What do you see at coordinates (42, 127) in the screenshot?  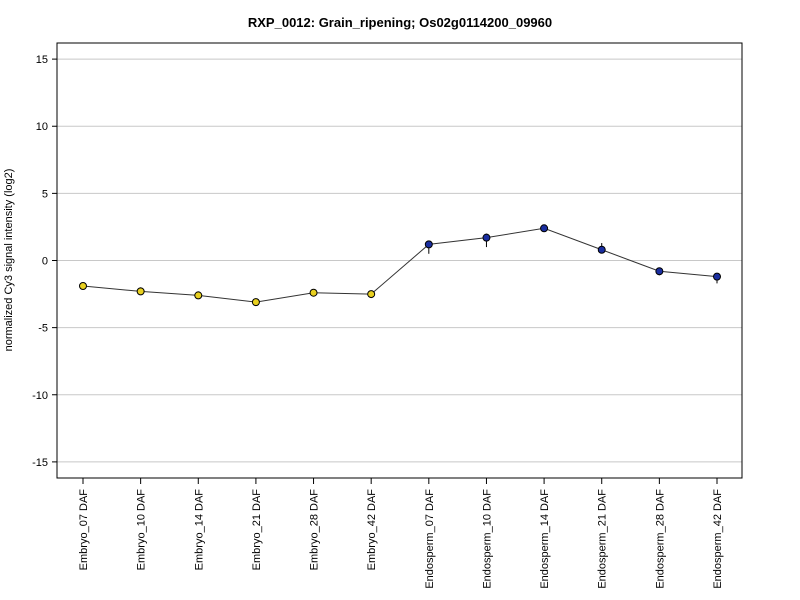 I see `y-tick-label: 10` at bounding box center [42, 127].